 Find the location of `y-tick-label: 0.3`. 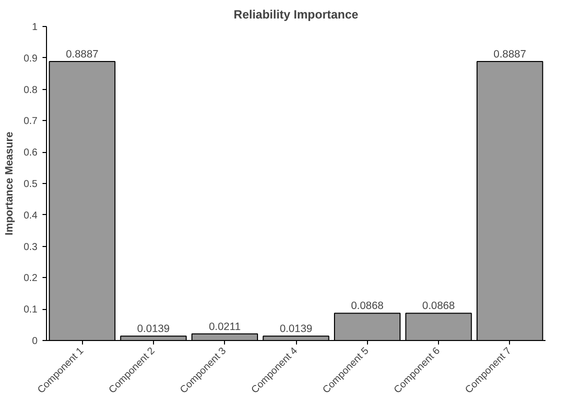

y-tick-label: 0.3 is located at coordinates (31, 247).